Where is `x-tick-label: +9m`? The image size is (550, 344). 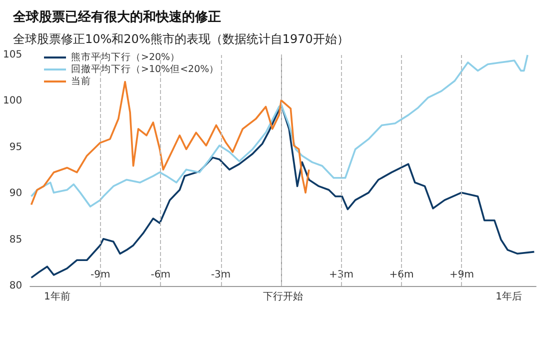
x-tick-label: +9m is located at coordinates (461, 275).